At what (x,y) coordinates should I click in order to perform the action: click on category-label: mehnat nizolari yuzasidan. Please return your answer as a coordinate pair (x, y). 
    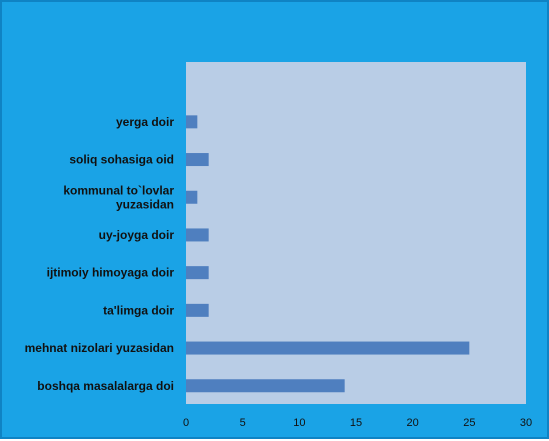
    Looking at the image, I should click on (99, 348).